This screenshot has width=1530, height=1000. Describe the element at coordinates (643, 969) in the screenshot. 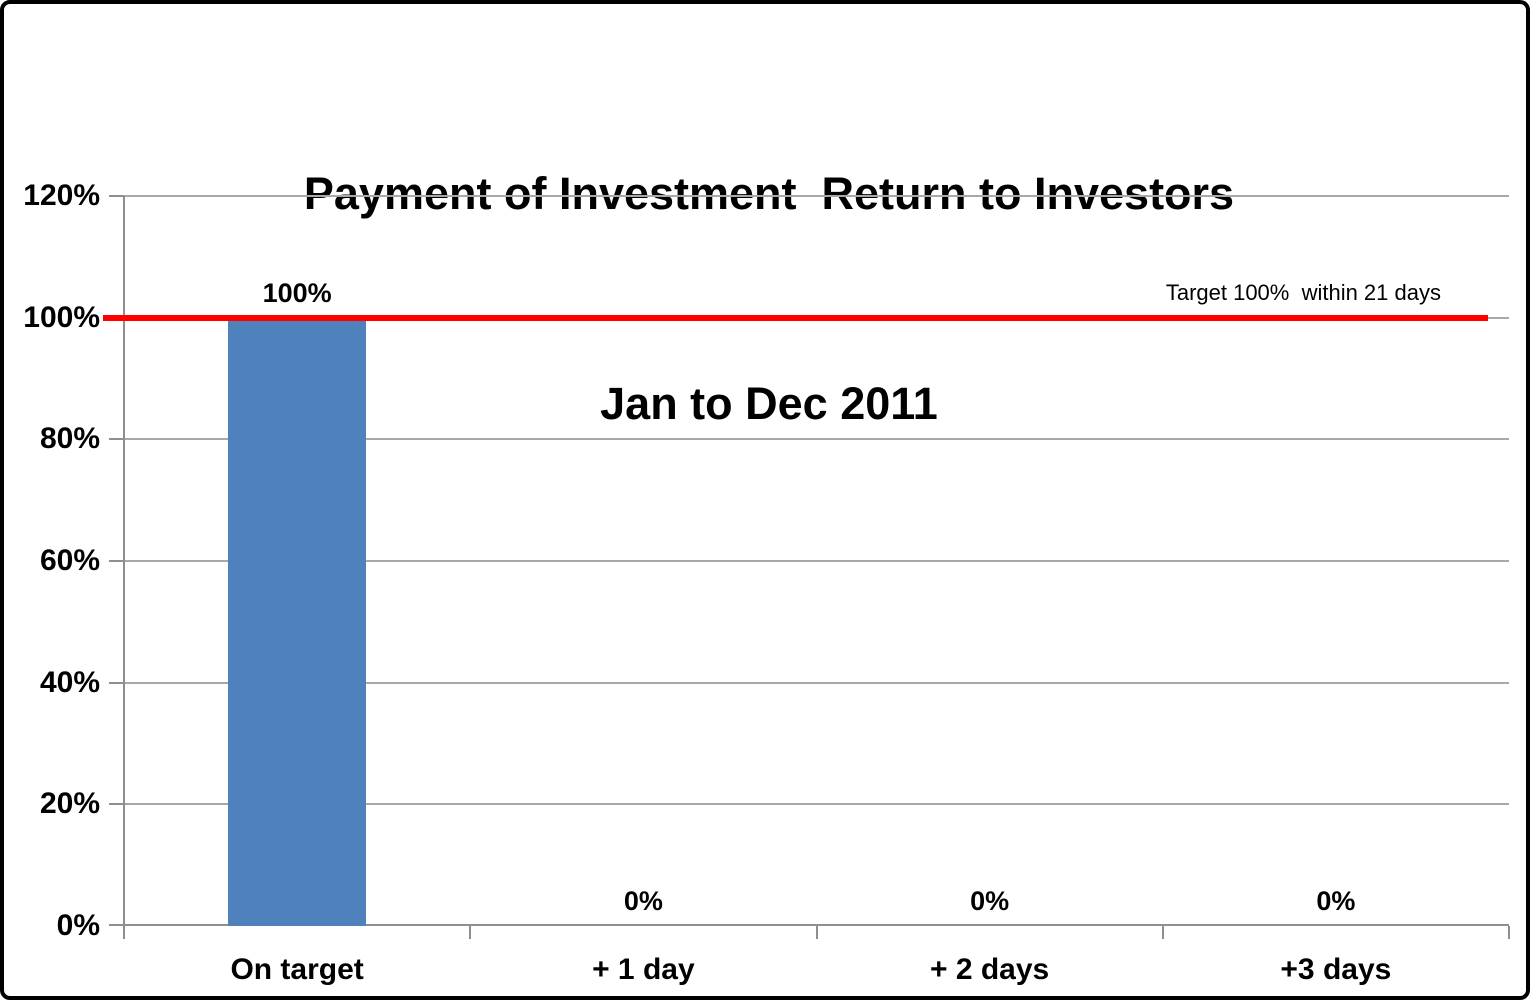

I see `category-label-1: + 1 day` at that location.